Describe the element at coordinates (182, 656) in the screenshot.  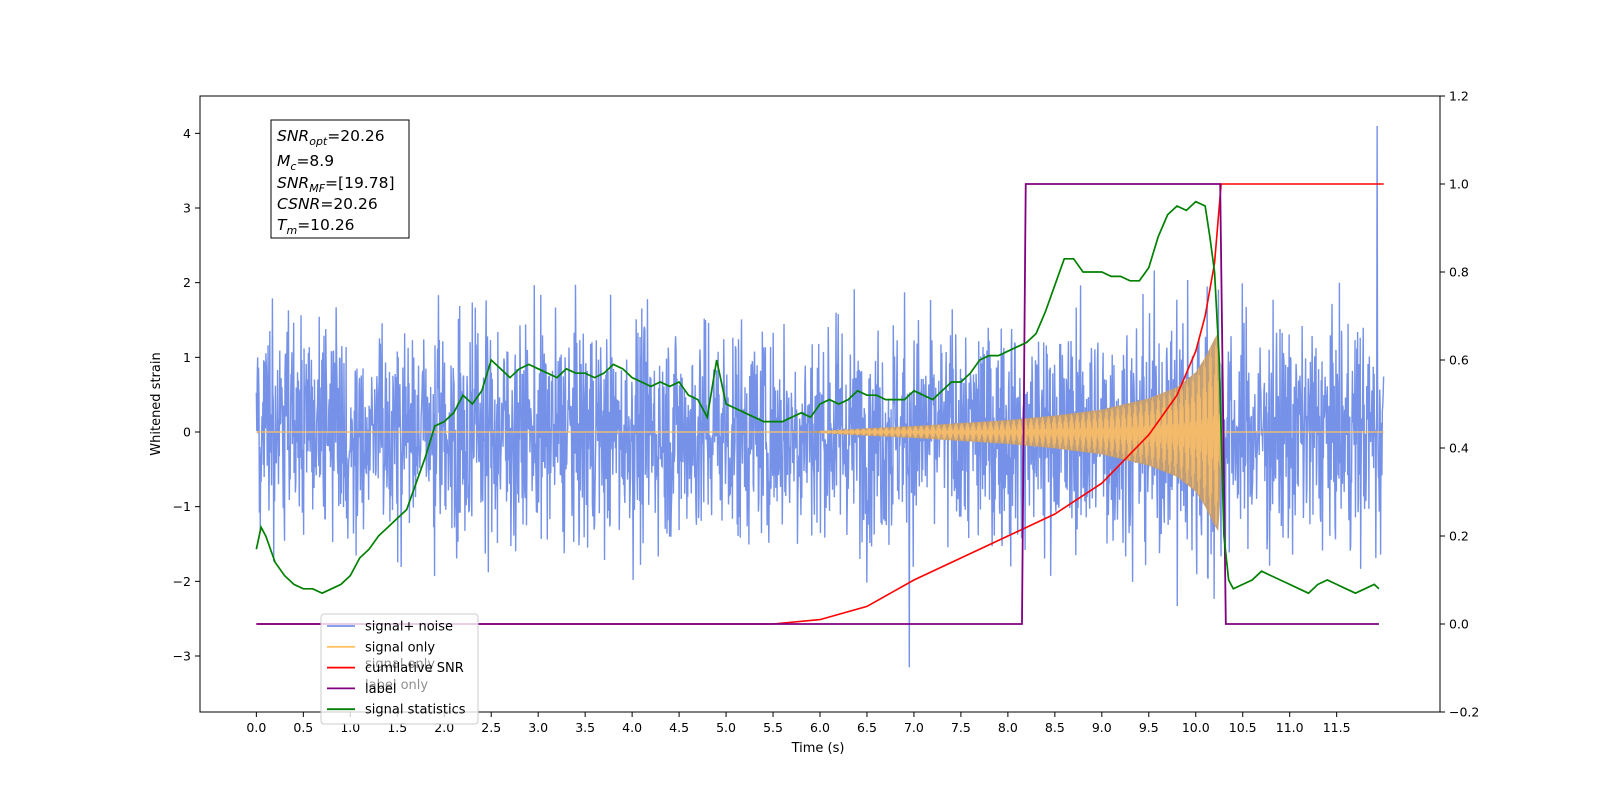
I see `y-left-tick-label: −3` at that location.